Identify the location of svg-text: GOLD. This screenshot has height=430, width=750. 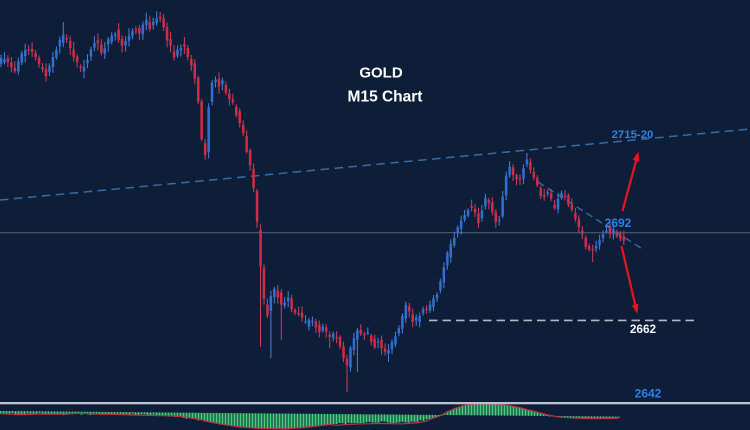
(380, 73).